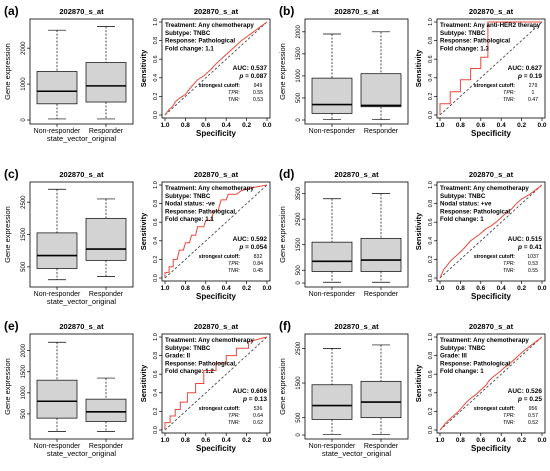 The height and width of the screenshot is (471, 550). I want to click on roc-ytick-label: 0.6, so click(156, 374).